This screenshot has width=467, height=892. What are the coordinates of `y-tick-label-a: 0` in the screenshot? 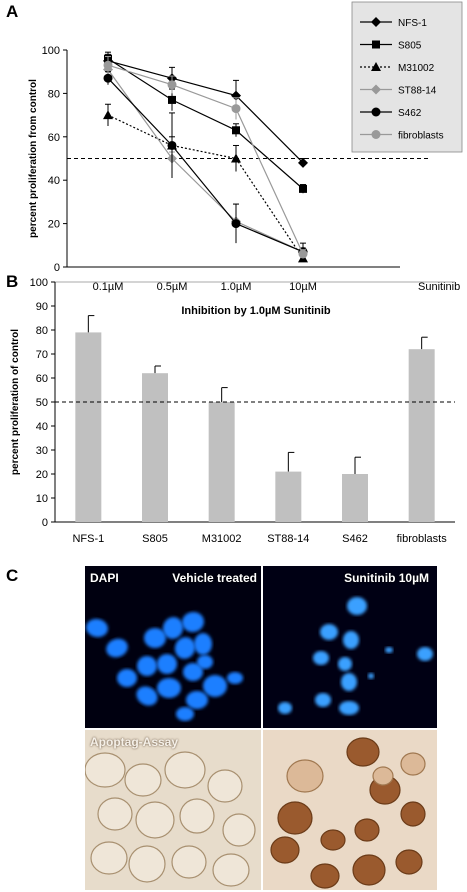 It's located at (57, 268).